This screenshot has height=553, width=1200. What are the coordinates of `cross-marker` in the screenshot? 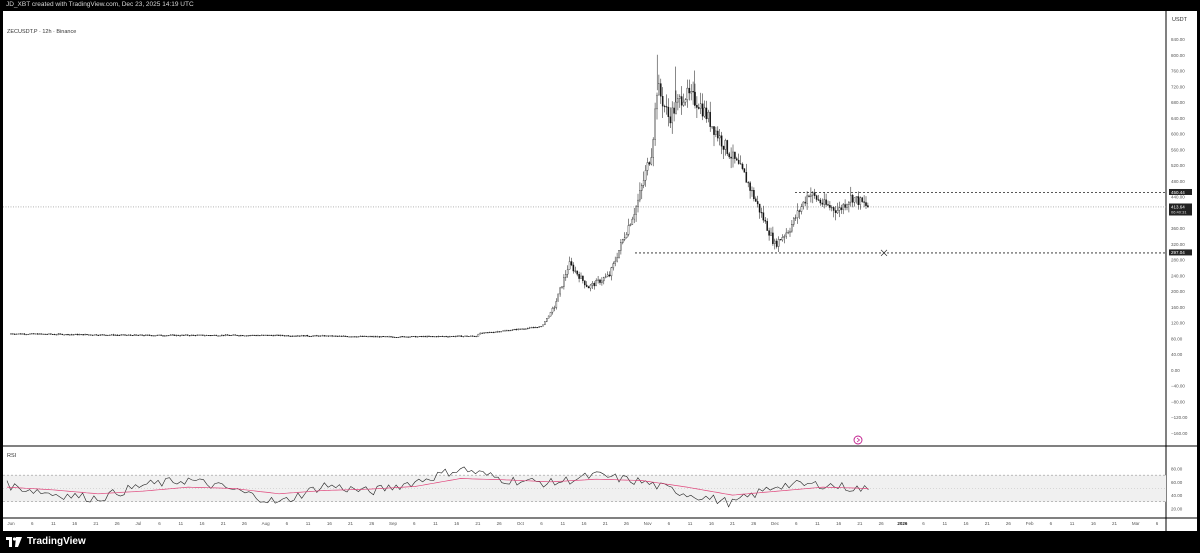 It's located at (884, 253).